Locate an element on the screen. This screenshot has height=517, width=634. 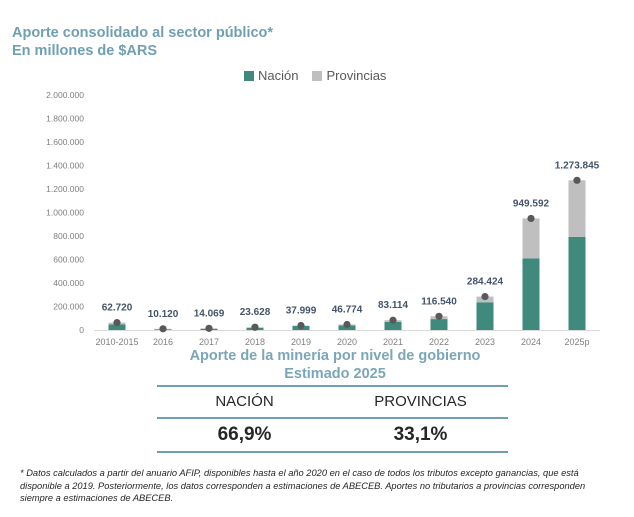
chart-subtitle: En millones de $ARS is located at coordinates (85, 51).